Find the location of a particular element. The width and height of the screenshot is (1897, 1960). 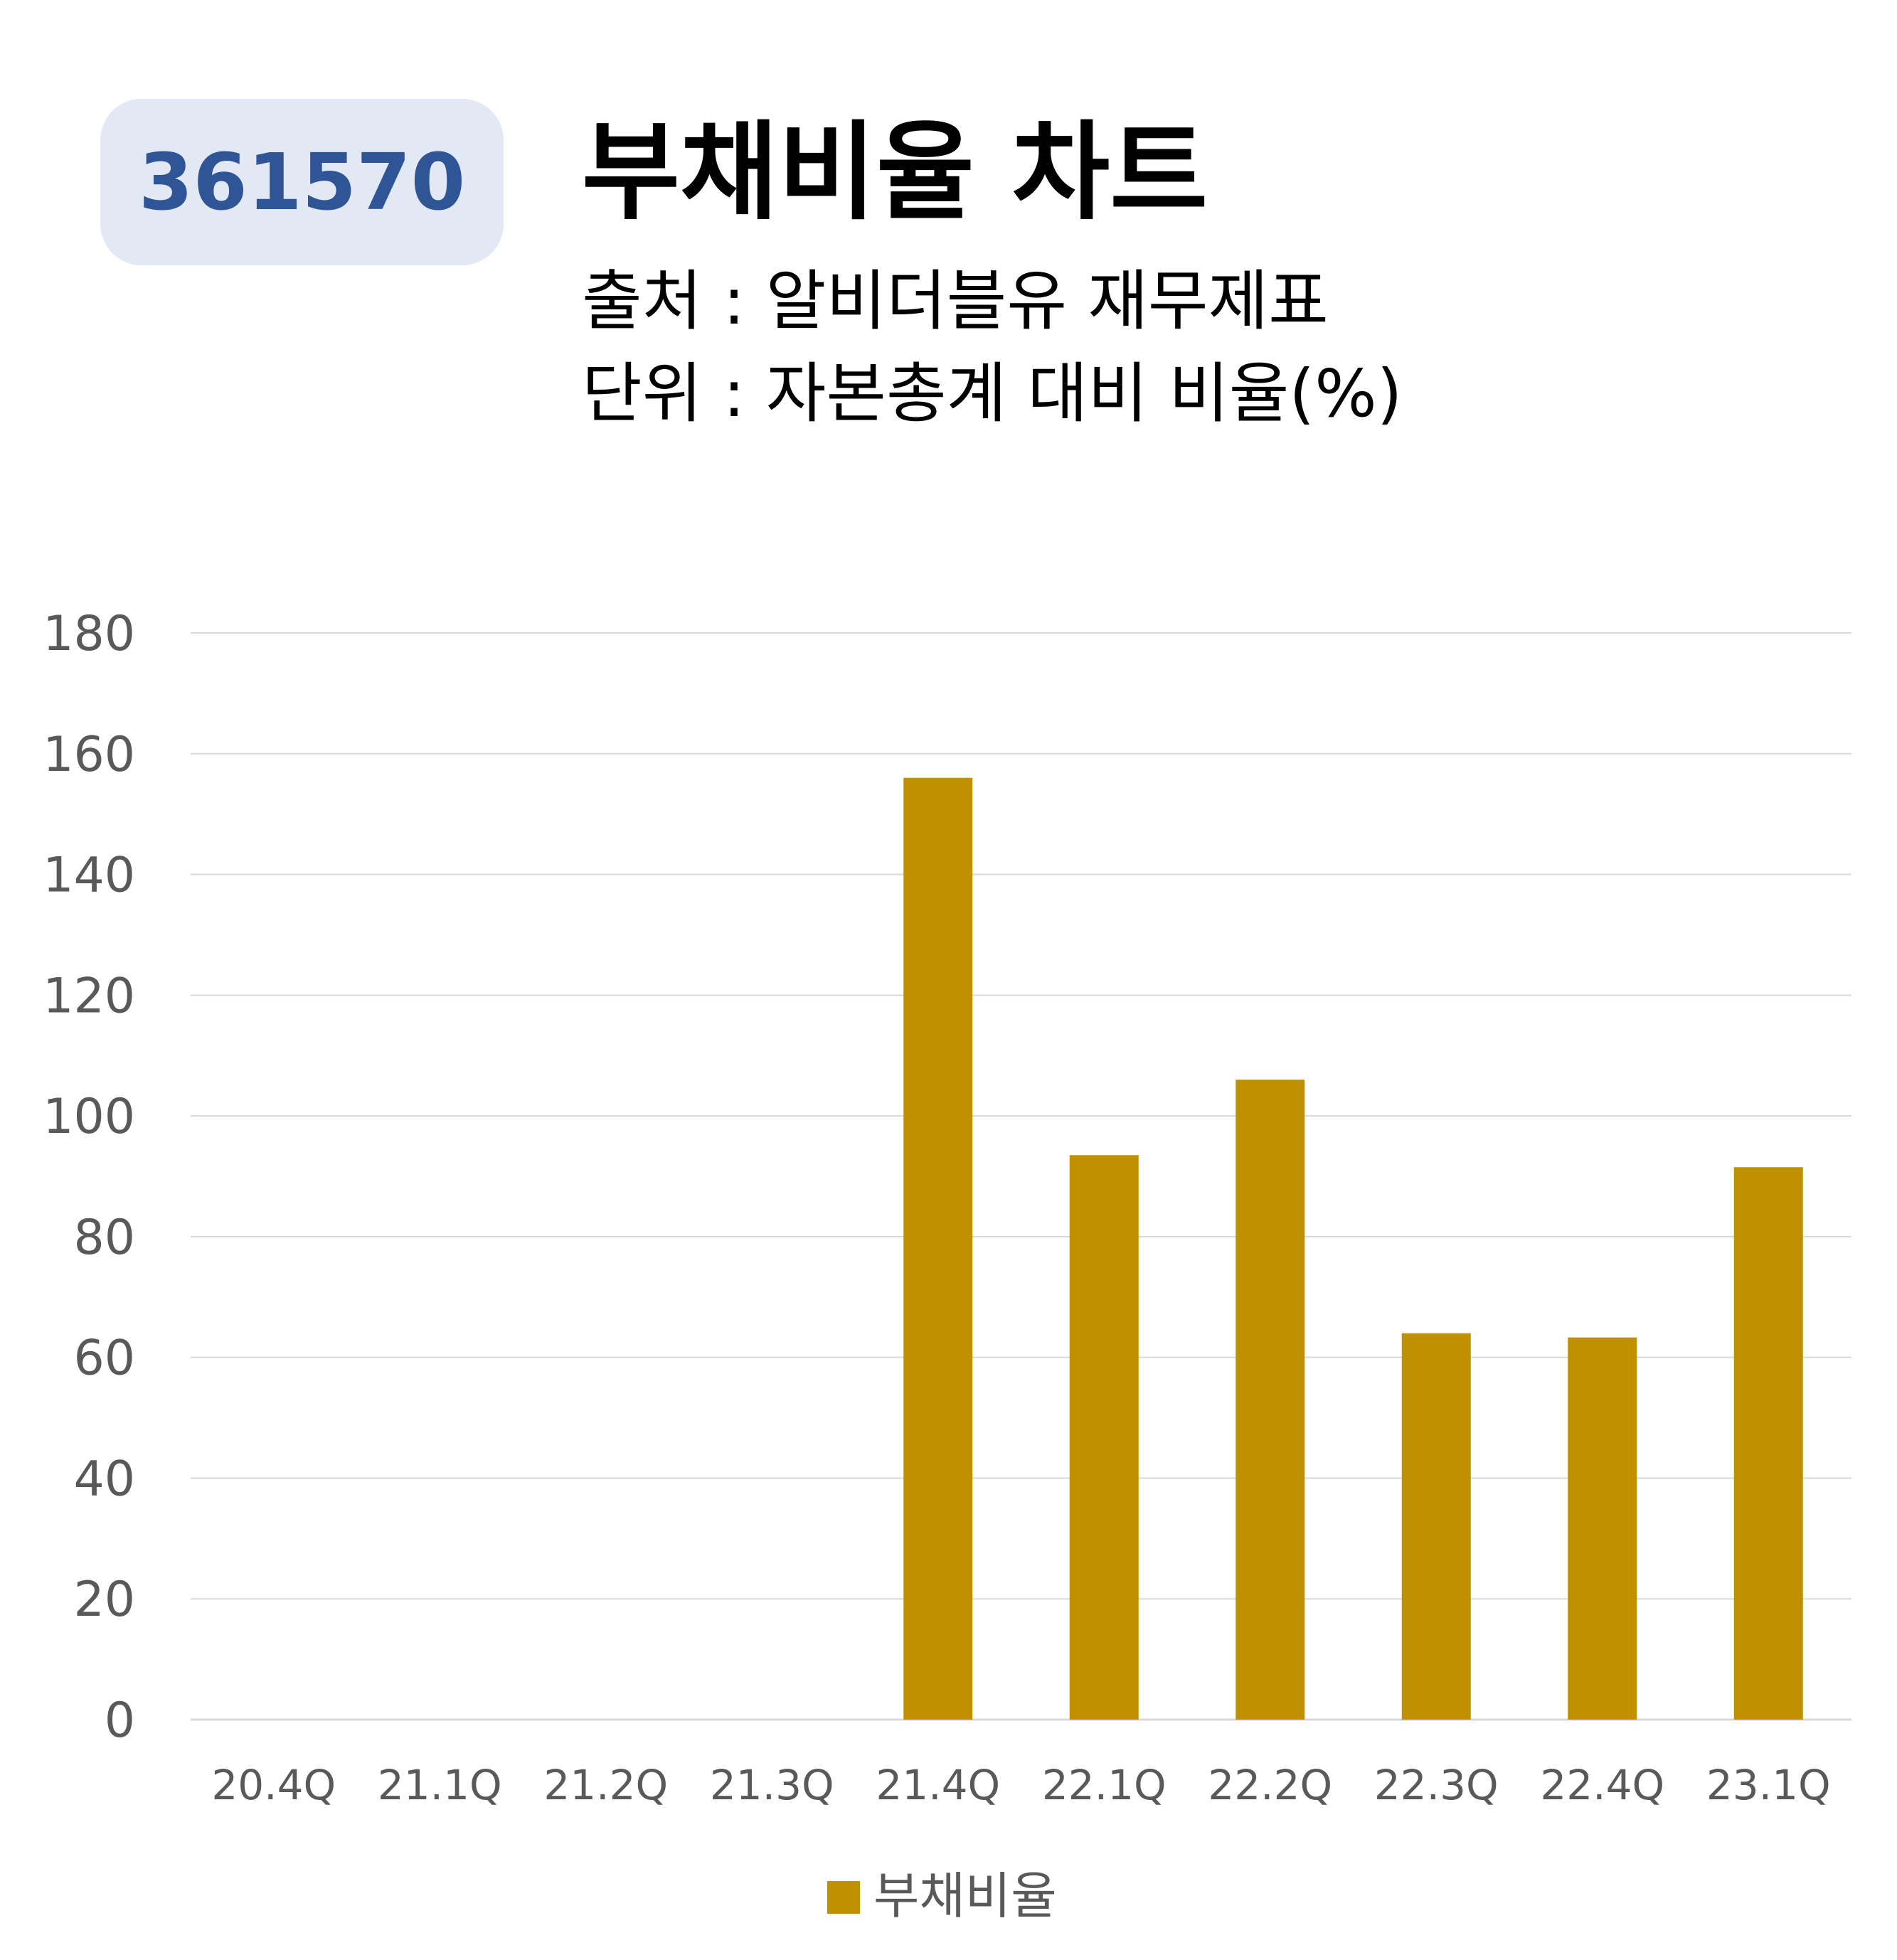

bar-22.3Q is located at coordinates (1436, 1526).